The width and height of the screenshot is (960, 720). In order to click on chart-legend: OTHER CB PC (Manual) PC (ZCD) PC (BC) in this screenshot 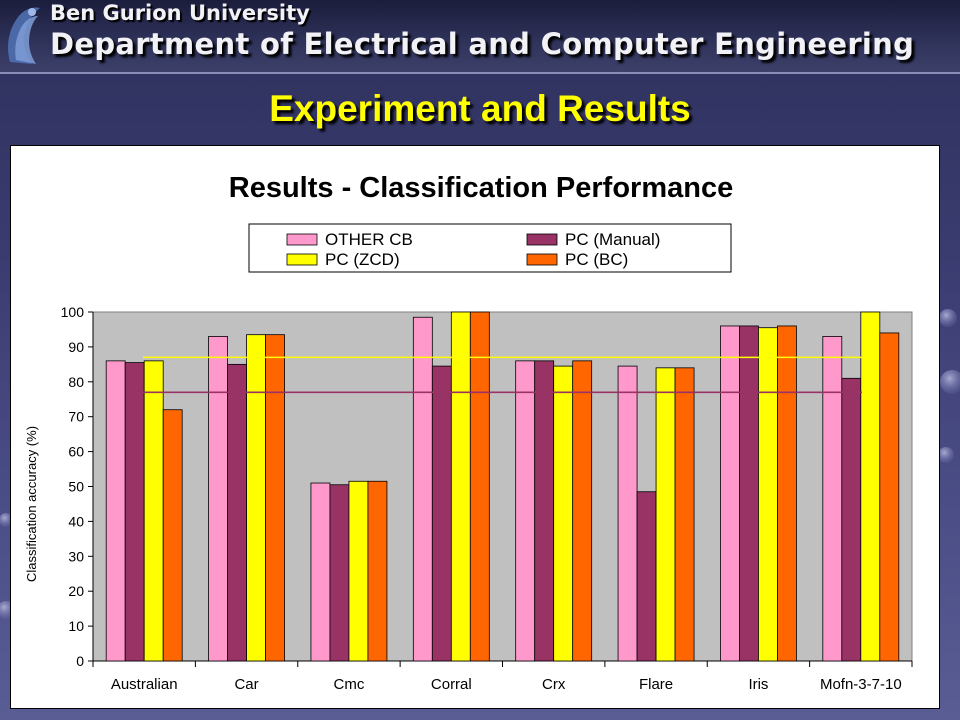, I will do `click(490, 248)`.